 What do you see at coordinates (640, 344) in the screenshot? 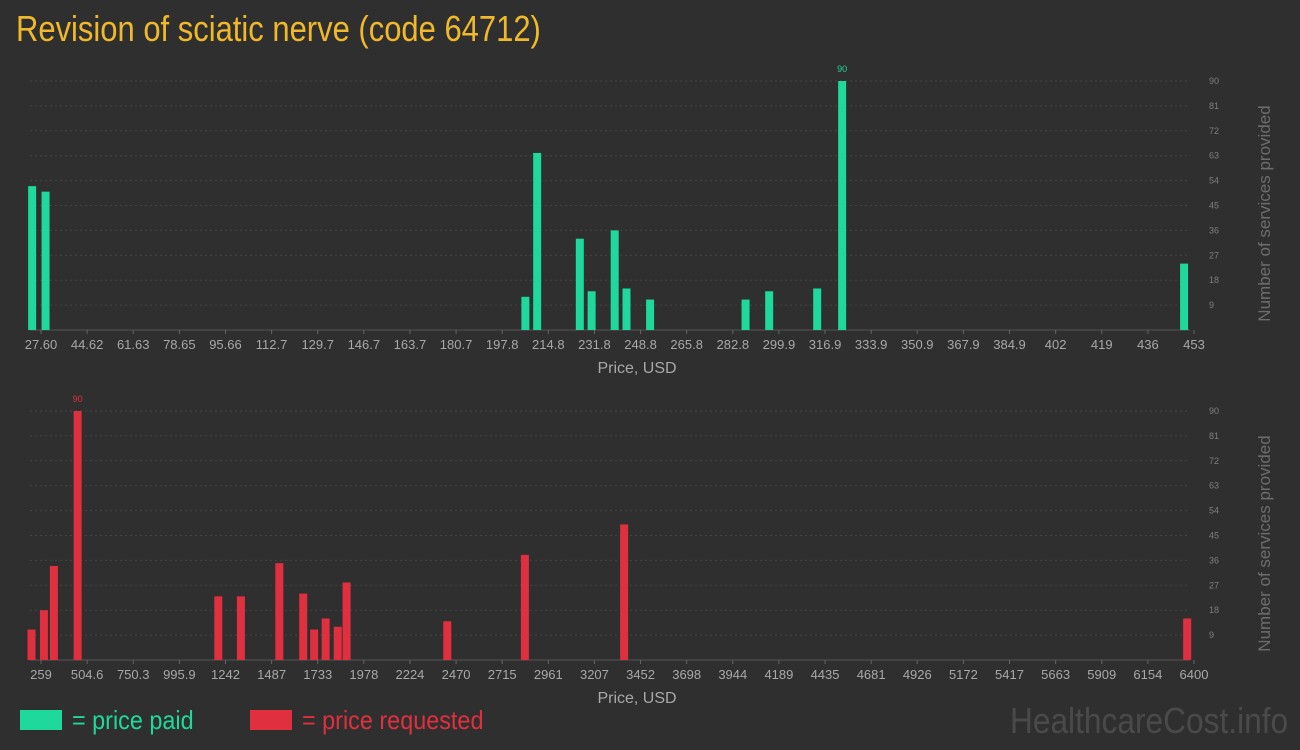
I see `paid-x-tick-label: 248.8` at bounding box center [640, 344].